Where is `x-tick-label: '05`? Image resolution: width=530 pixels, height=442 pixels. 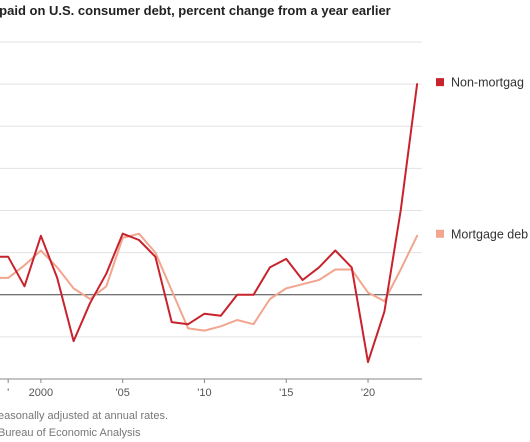
x-tick-label: '05 is located at coordinates (123, 393).